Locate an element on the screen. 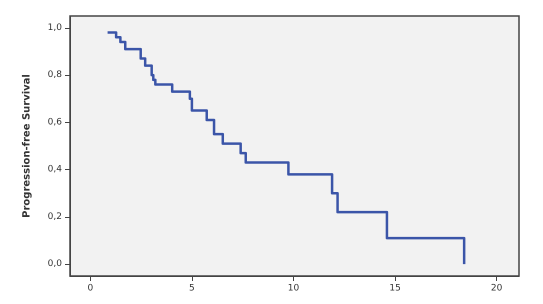 This screenshot has width=543, height=304. y-tick-label: 0,8 is located at coordinates (55, 75).